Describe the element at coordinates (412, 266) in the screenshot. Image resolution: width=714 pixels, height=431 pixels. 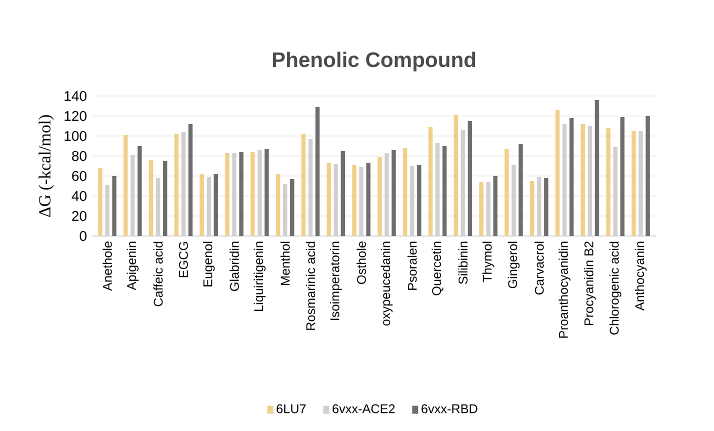
I see `x-tick-label: Psoralen` at that location.